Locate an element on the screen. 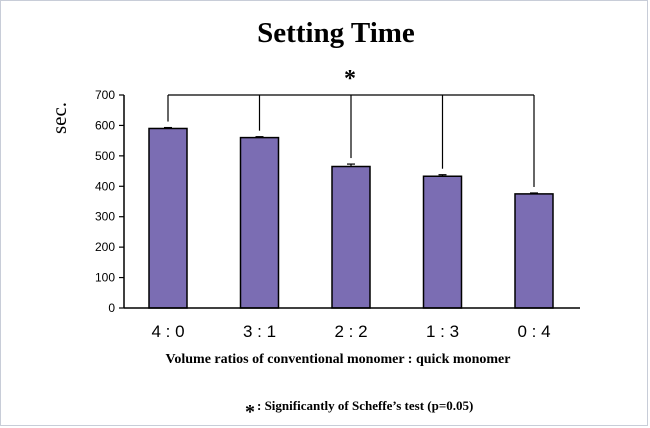 Image resolution: width=650 pixels, height=428 pixels. y-tick-label: 100 is located at coordinates (105, 278).